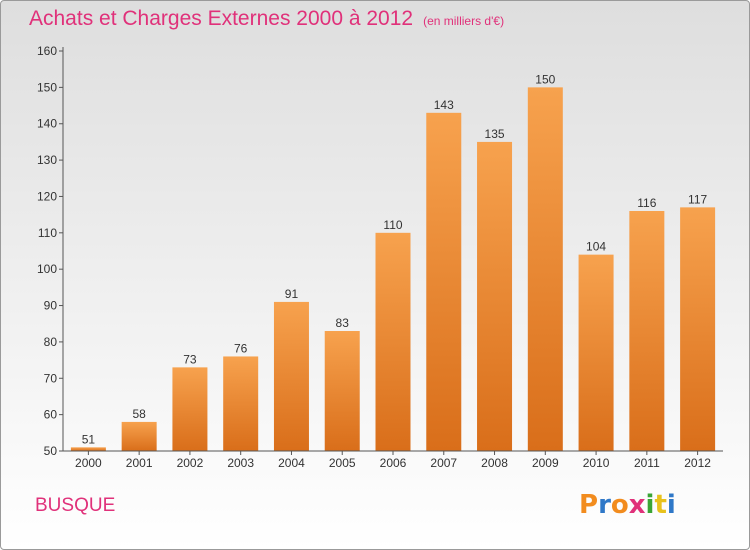 This screenshot has height=550, width=750. What do you see at coordinates (75, 505) in the screenshot?
I see `city-name: BUSQUE` at bounding box center [75, 505].